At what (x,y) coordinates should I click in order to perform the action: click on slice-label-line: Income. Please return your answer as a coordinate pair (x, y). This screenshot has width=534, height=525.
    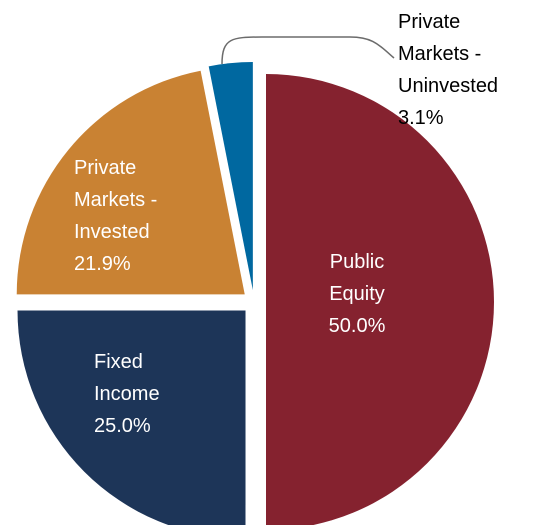
    Looking at the image, I should click on (127, 394).